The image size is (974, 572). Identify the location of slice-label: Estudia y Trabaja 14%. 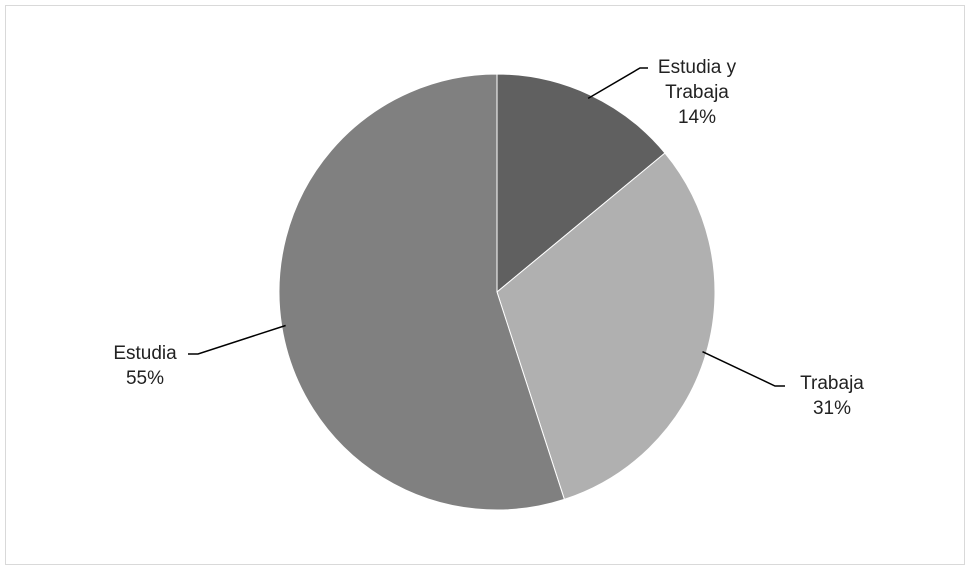
(697, 92).